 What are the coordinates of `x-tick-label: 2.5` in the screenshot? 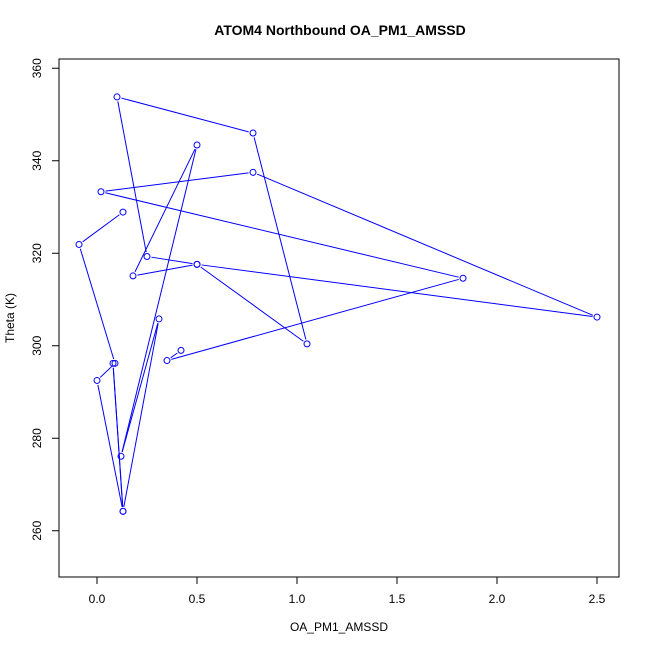 It's located at (597, 599).